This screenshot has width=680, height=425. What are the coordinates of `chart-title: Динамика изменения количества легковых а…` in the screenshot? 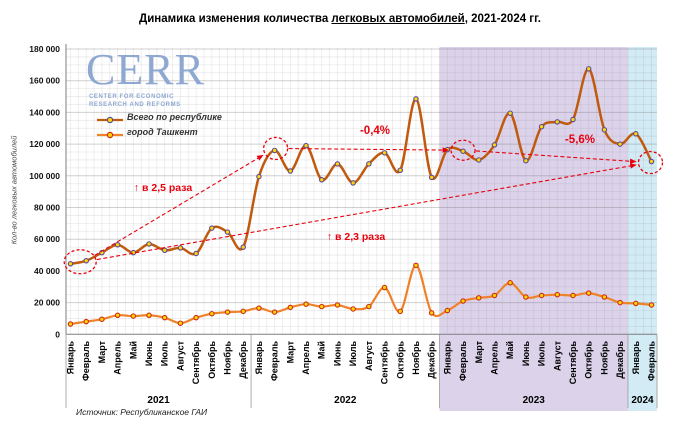 It's located at (340, 19).